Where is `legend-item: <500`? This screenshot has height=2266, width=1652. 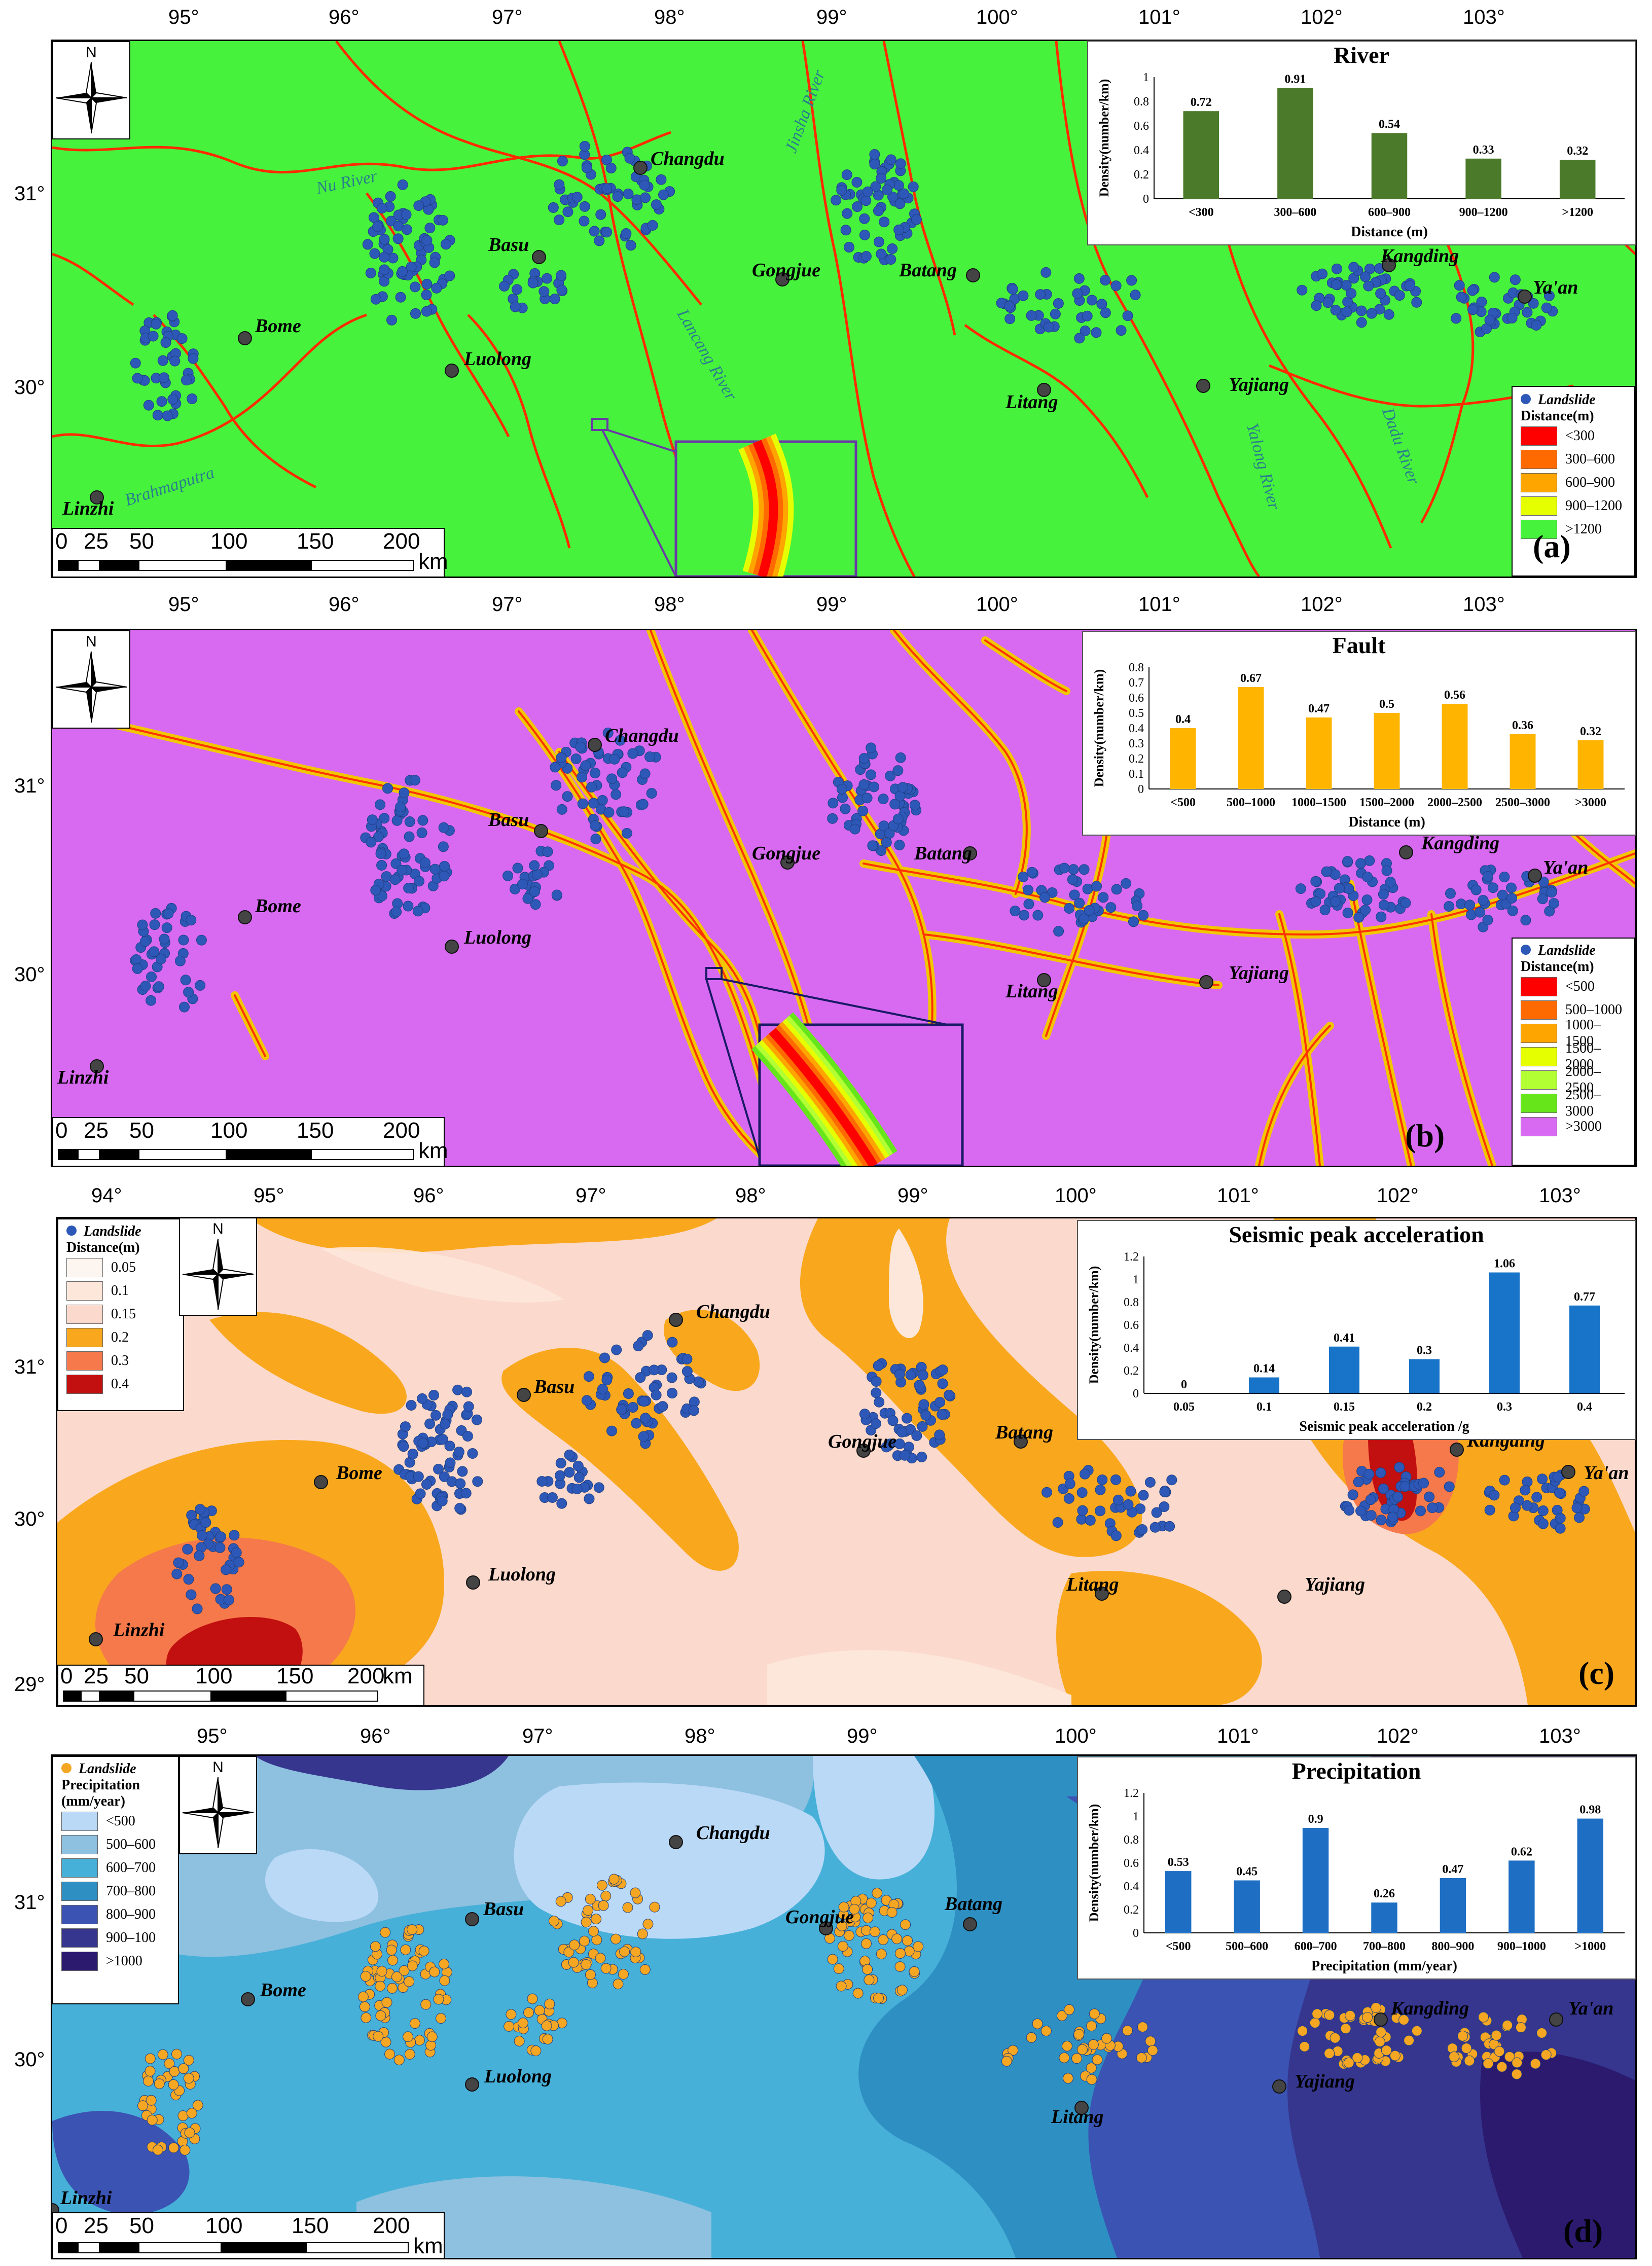
legend-item: <500 is located at coordinates (1574, 986).